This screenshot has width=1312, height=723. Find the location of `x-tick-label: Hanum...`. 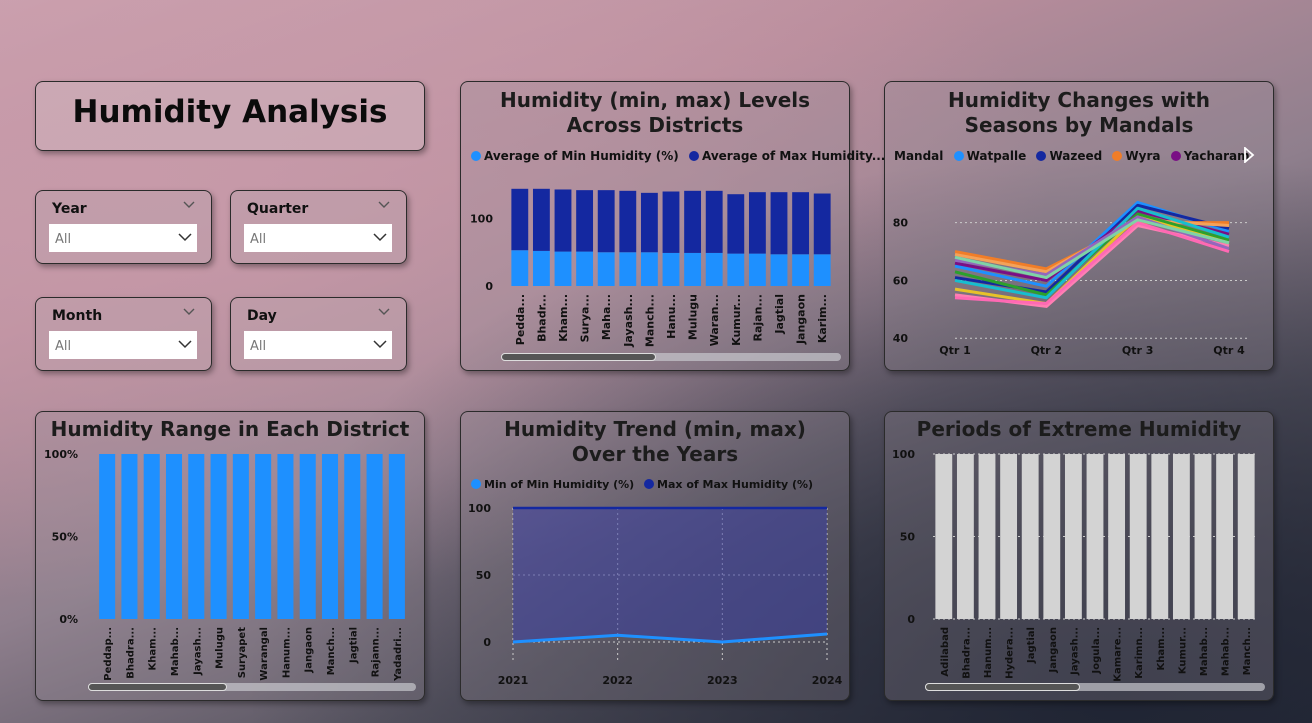

x-tick-label: Hanum... is located at coordinates (988, 652).